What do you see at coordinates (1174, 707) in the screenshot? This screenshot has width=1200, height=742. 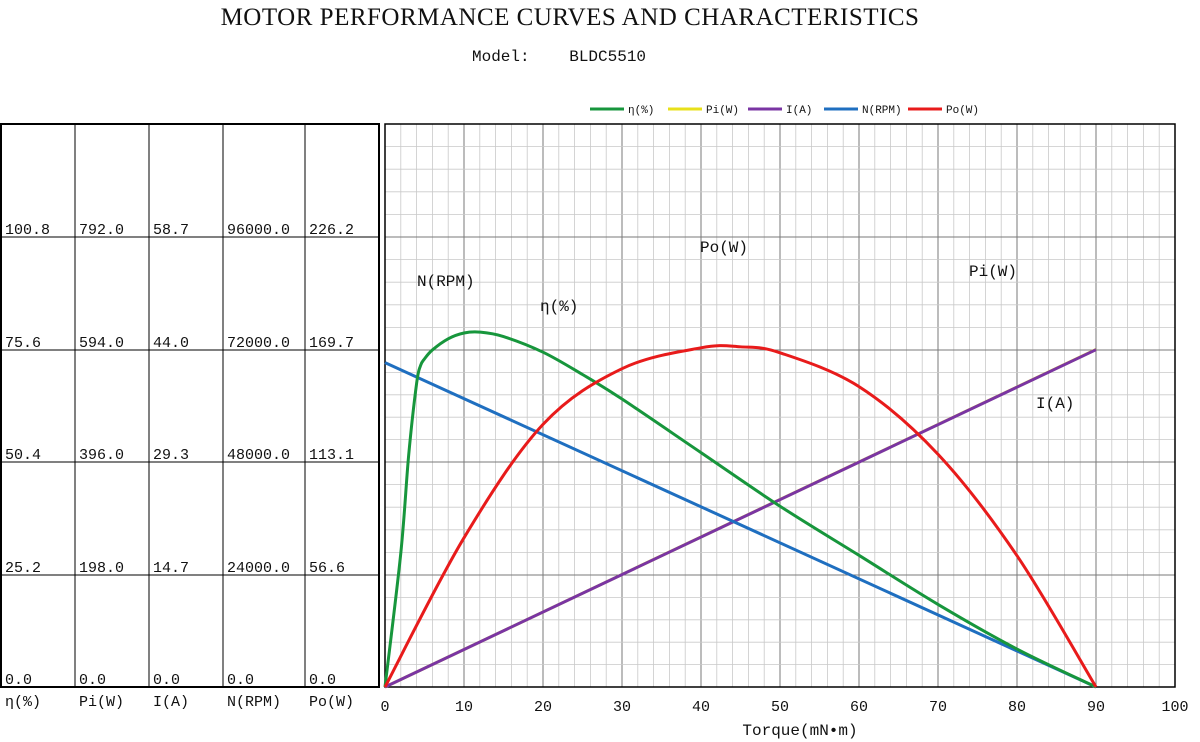 I see `x-tick-label: 100` at bounding box center [1174, 707].